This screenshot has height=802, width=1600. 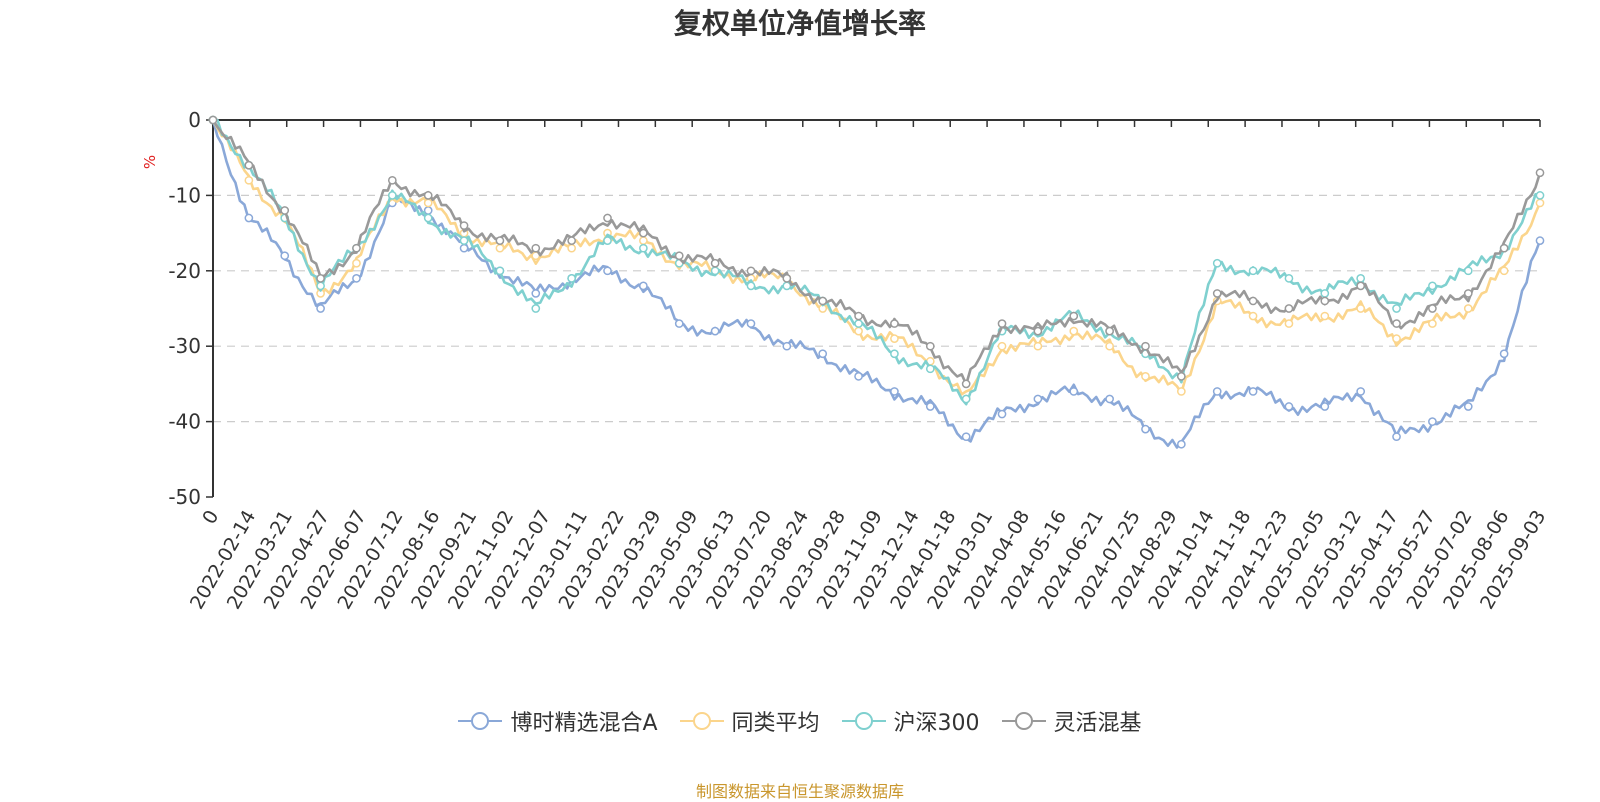 What do you see at coordinates (1071, 721) in the screenshot?
I see `legend-item-4: 灵活混基` at bounding box center [1071, 721].